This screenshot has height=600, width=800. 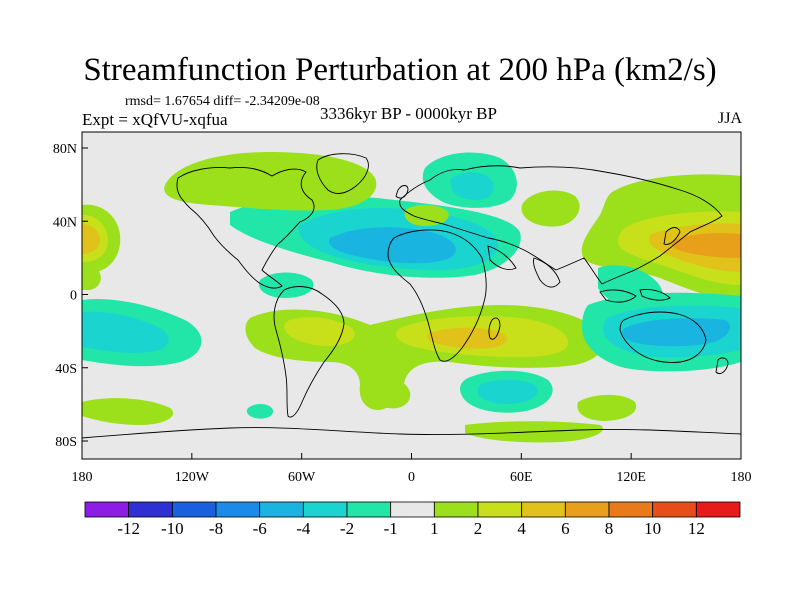 I want to click on coastline-south-america, so click(x=309, y=352).